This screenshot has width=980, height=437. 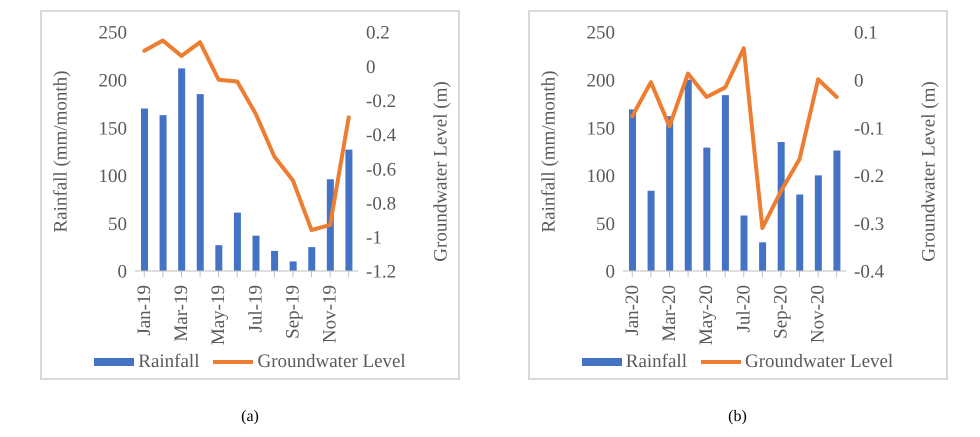 I want to click on y2-tick-label: -0.3, so click(x=869, y=224).